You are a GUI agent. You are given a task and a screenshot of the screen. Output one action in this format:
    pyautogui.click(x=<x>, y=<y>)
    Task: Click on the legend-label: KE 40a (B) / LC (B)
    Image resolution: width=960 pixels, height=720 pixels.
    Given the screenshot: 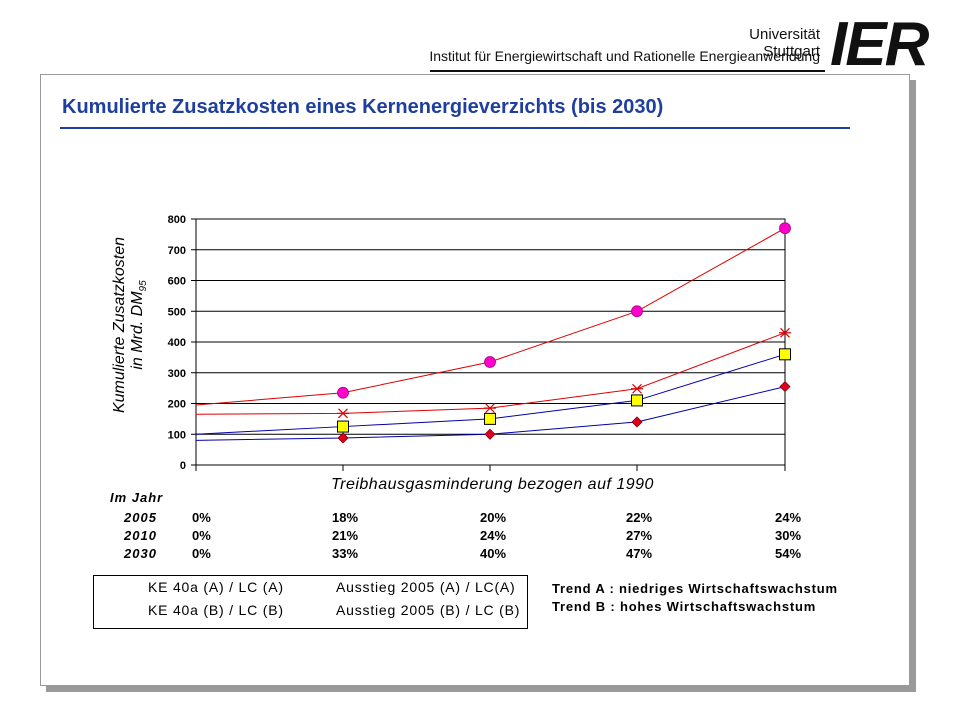 What is the action you would take?
    pyautogui.click(x=216, y=610)
    